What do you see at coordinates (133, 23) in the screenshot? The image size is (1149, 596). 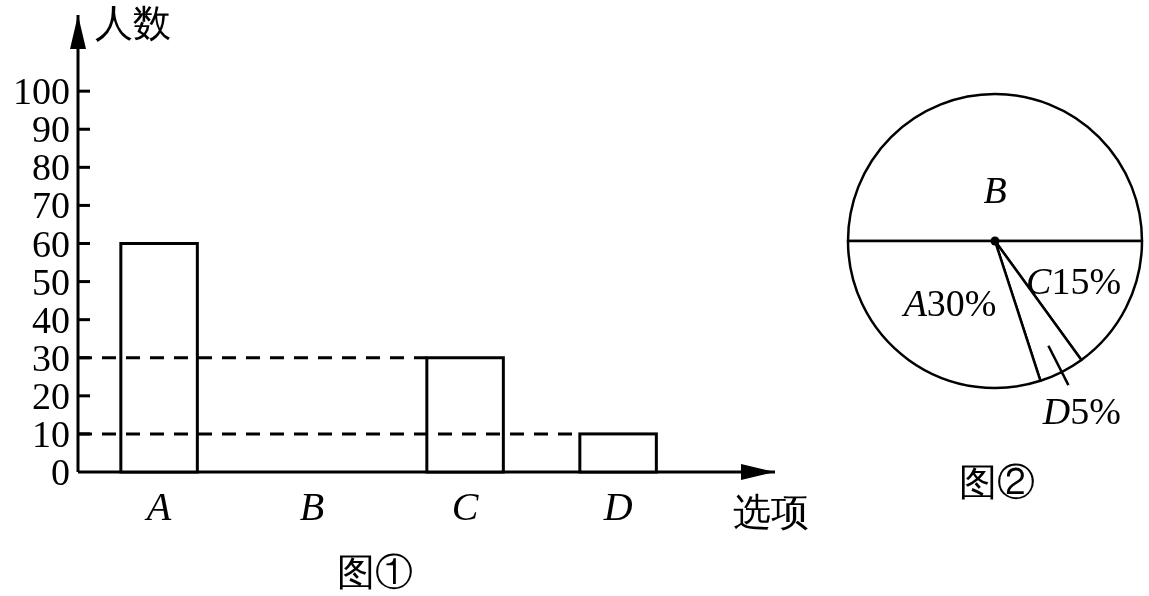 I see `ylabel: 人数` at bounding box center [133, 23].